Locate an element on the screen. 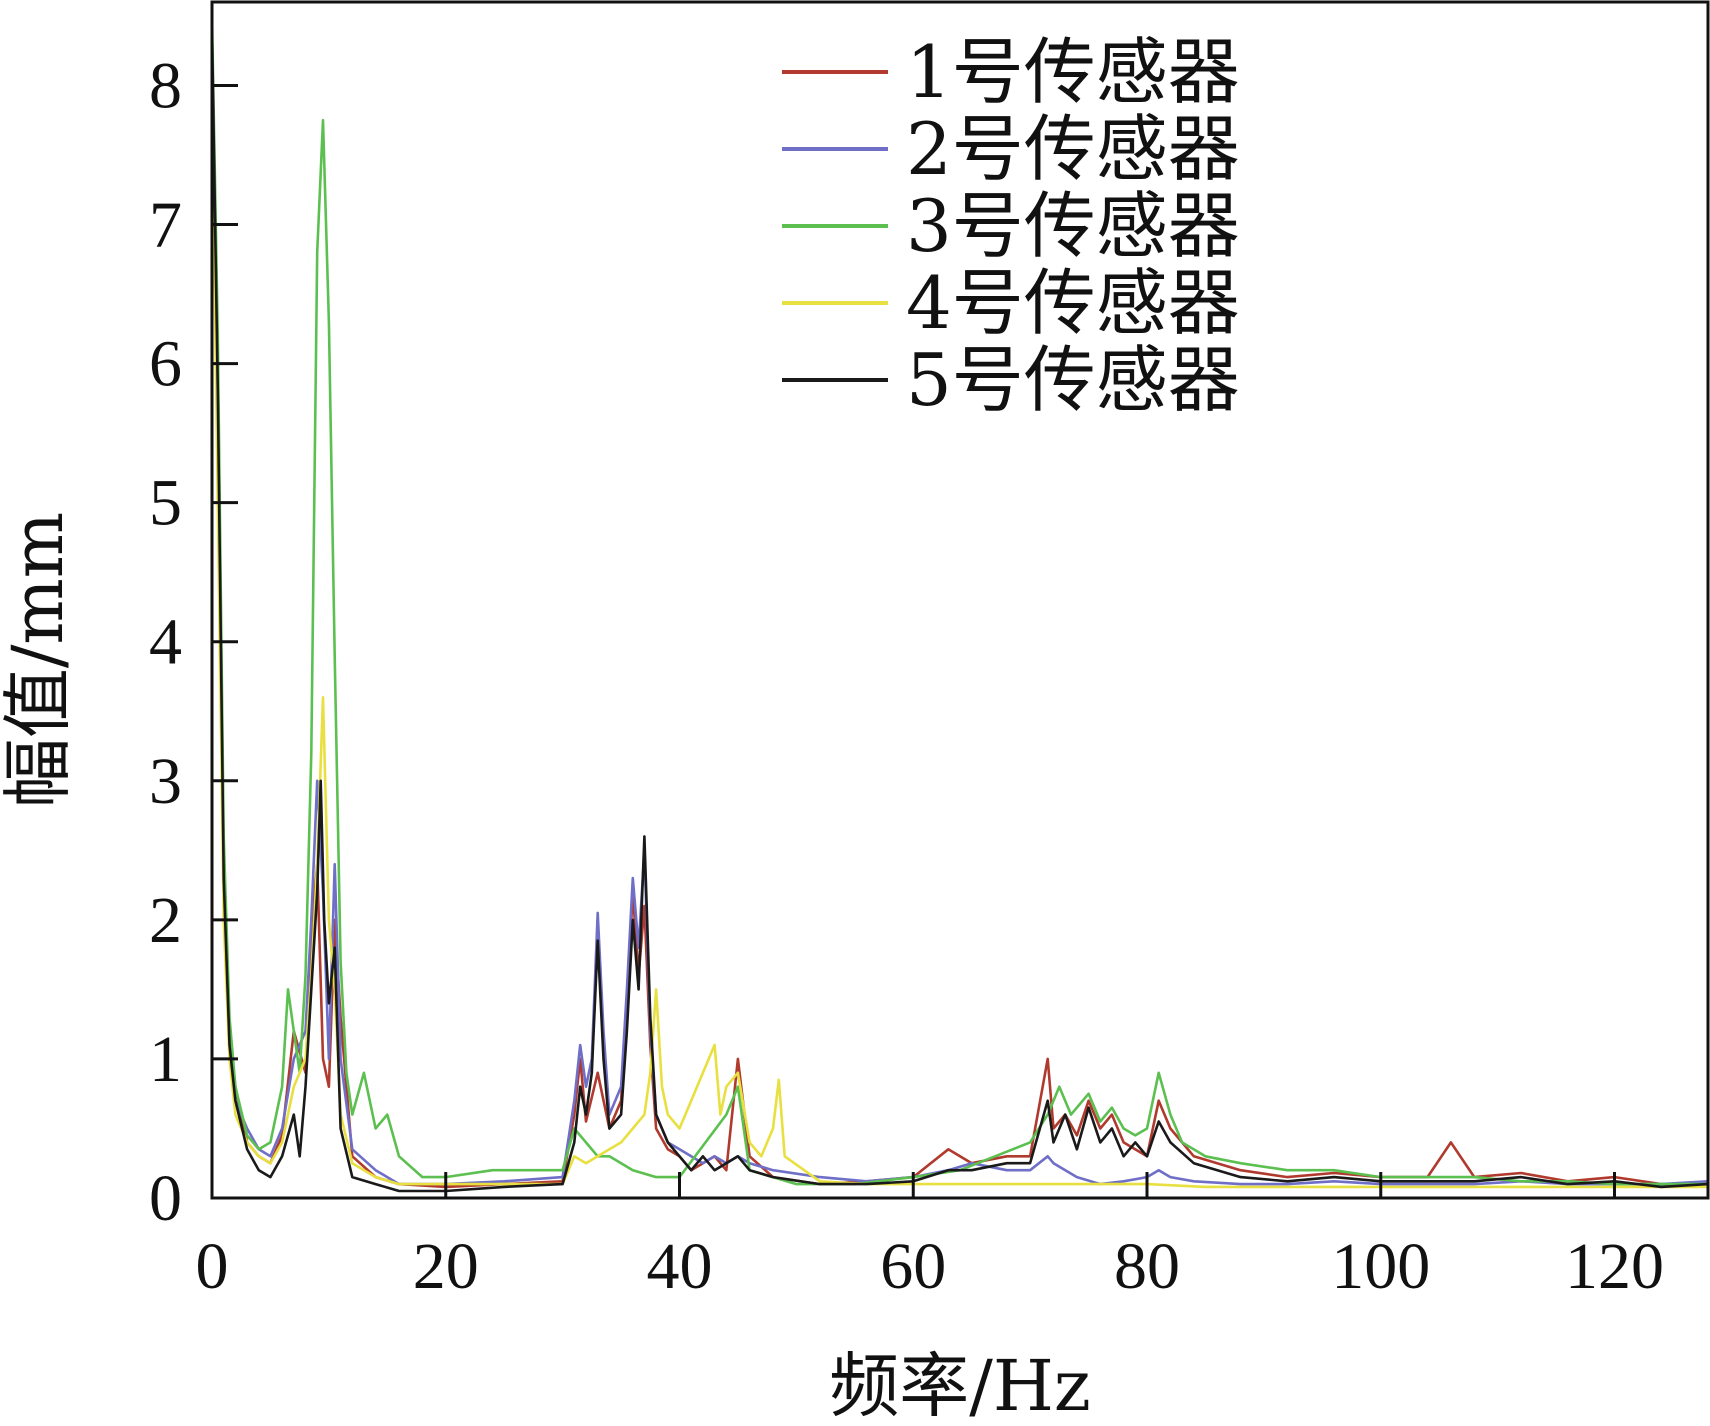  y-tick-label: 5 is located at coordinates (165, 503).